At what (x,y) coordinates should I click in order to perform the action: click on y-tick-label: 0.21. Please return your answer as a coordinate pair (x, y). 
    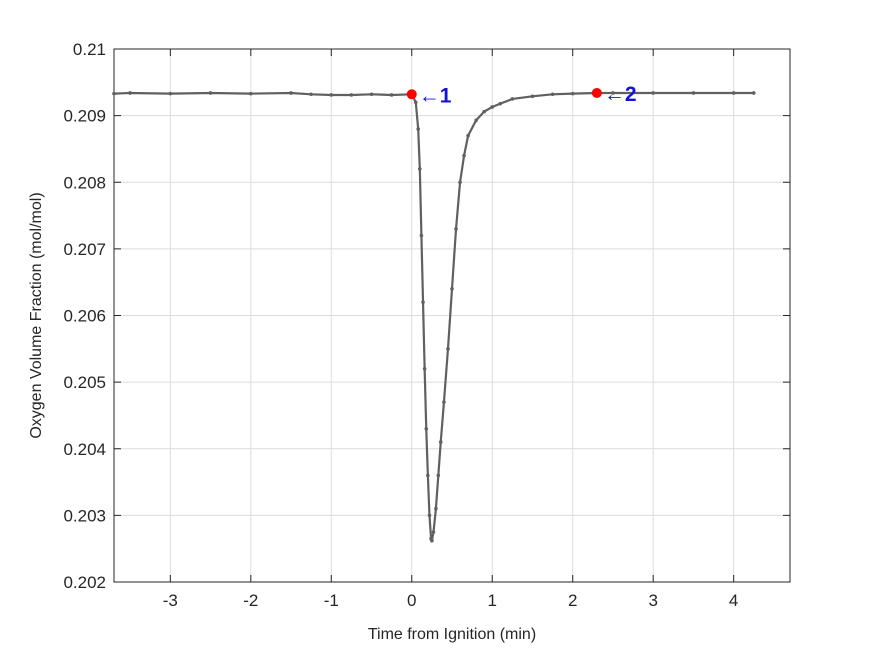
    Looking at the image, I should click on (89, 49).